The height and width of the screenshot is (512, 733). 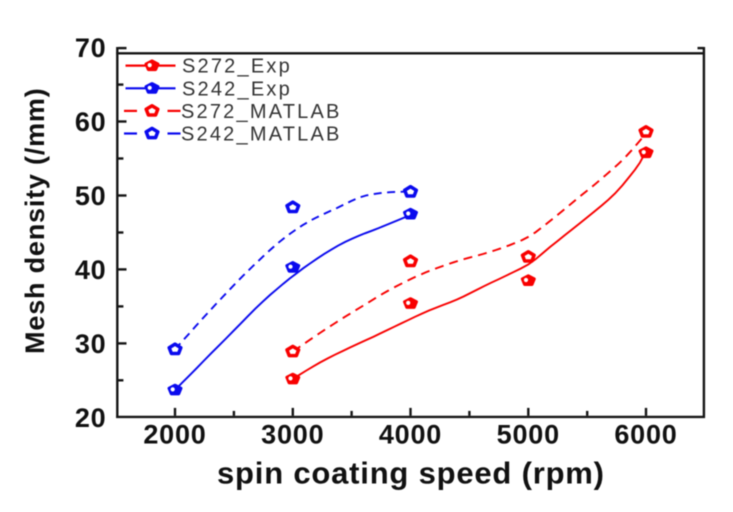 What do you see at coordinates (91, 196) in the screenshot?
I see `svg-text: 50` at bounding box center [91, 196].